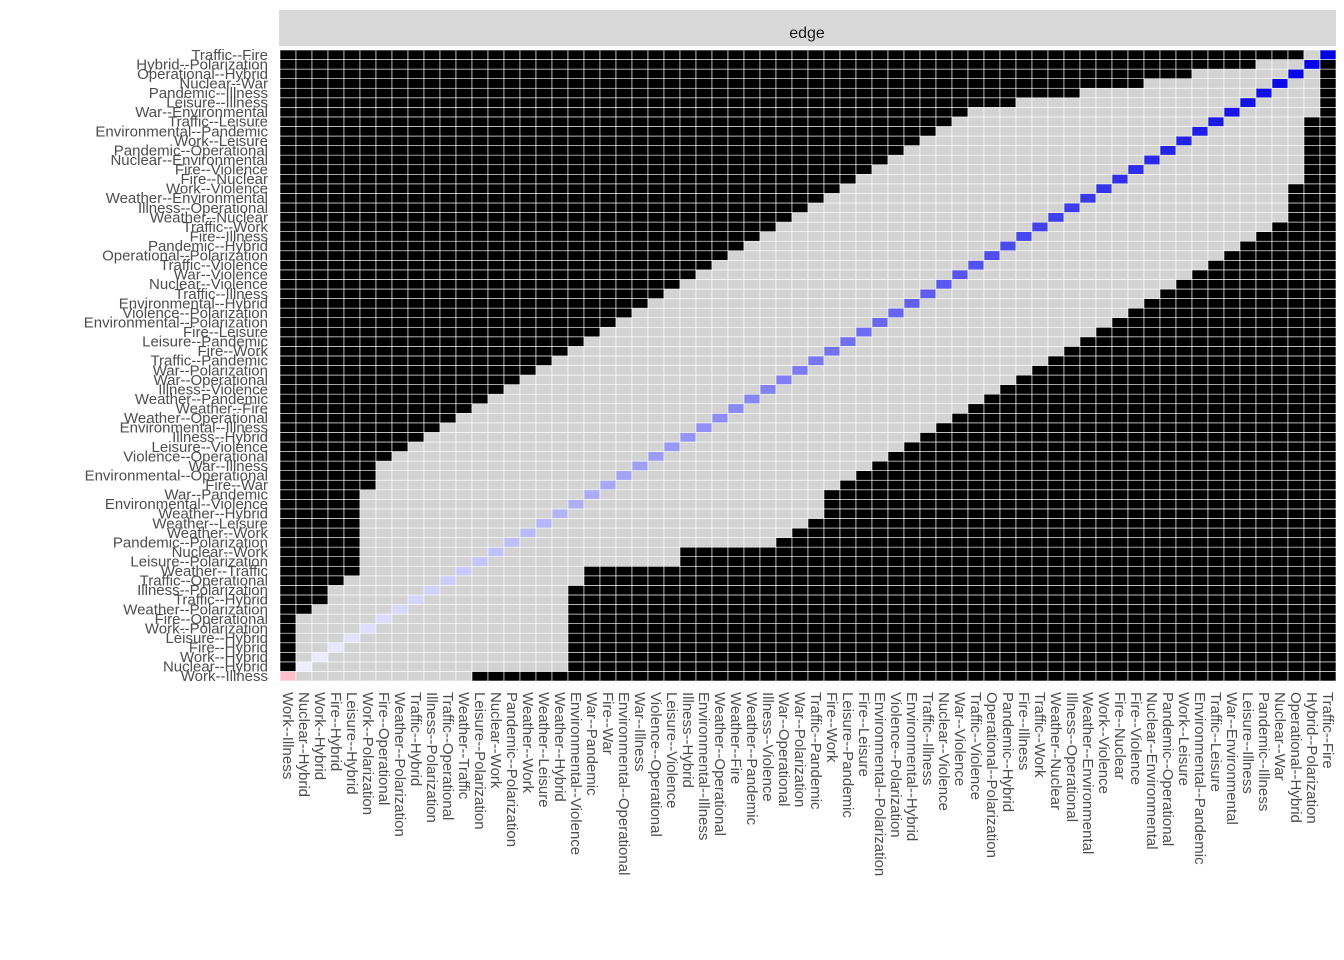 This screenshot has height=960, width=1344. I want to click on x-tick-label: War--Violence, so click(959, 739).